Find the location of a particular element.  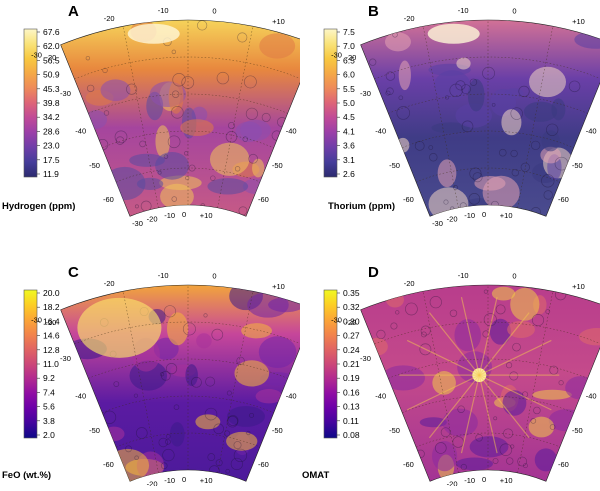

colorbar-tick-label: 67.6 is located at coordinates (51, 32).